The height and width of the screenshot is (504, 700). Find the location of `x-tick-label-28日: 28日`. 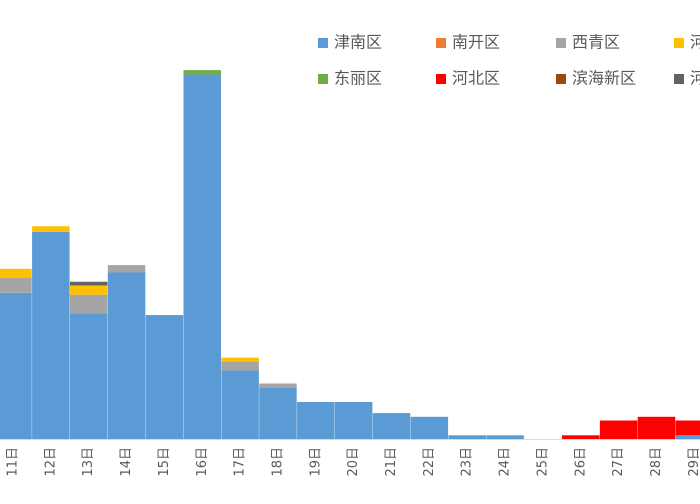

x-tick-label-28日: 28日 is located at coordinates (656, 462).